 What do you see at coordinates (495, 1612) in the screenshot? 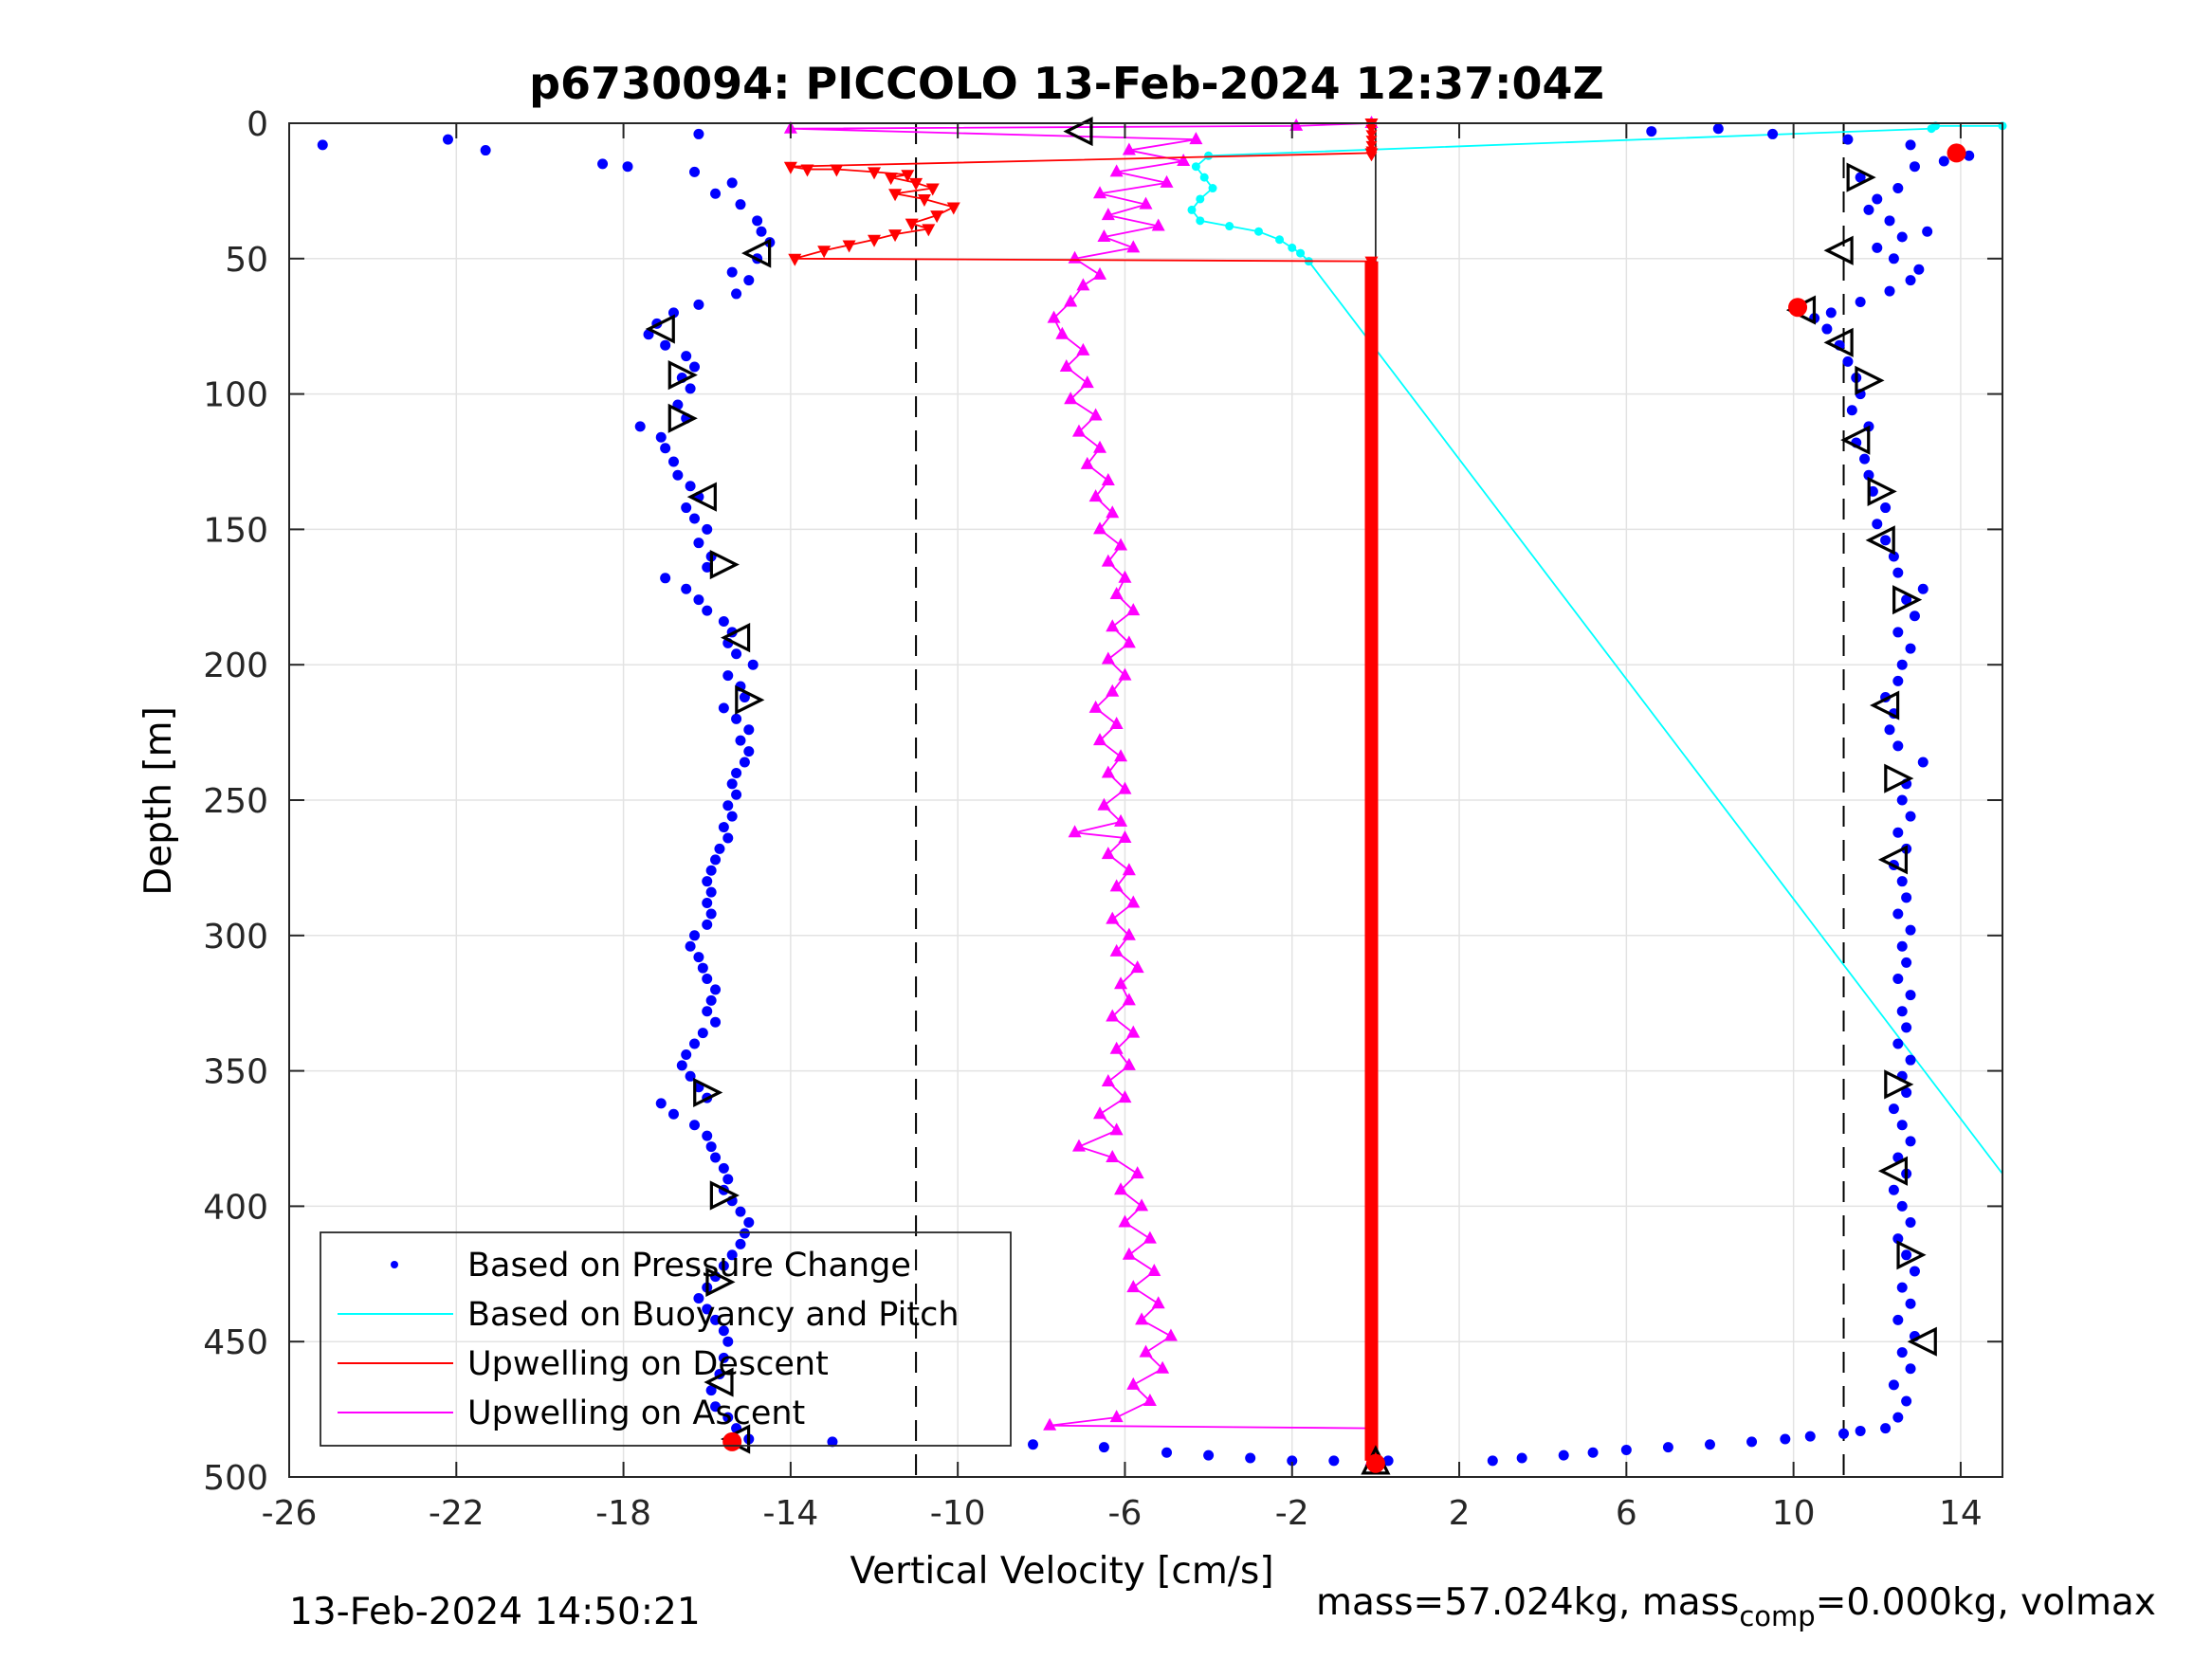
I see `footer-timestamp: 13-Feb-2024 14:50:21` at bounding box center [495, 1612].